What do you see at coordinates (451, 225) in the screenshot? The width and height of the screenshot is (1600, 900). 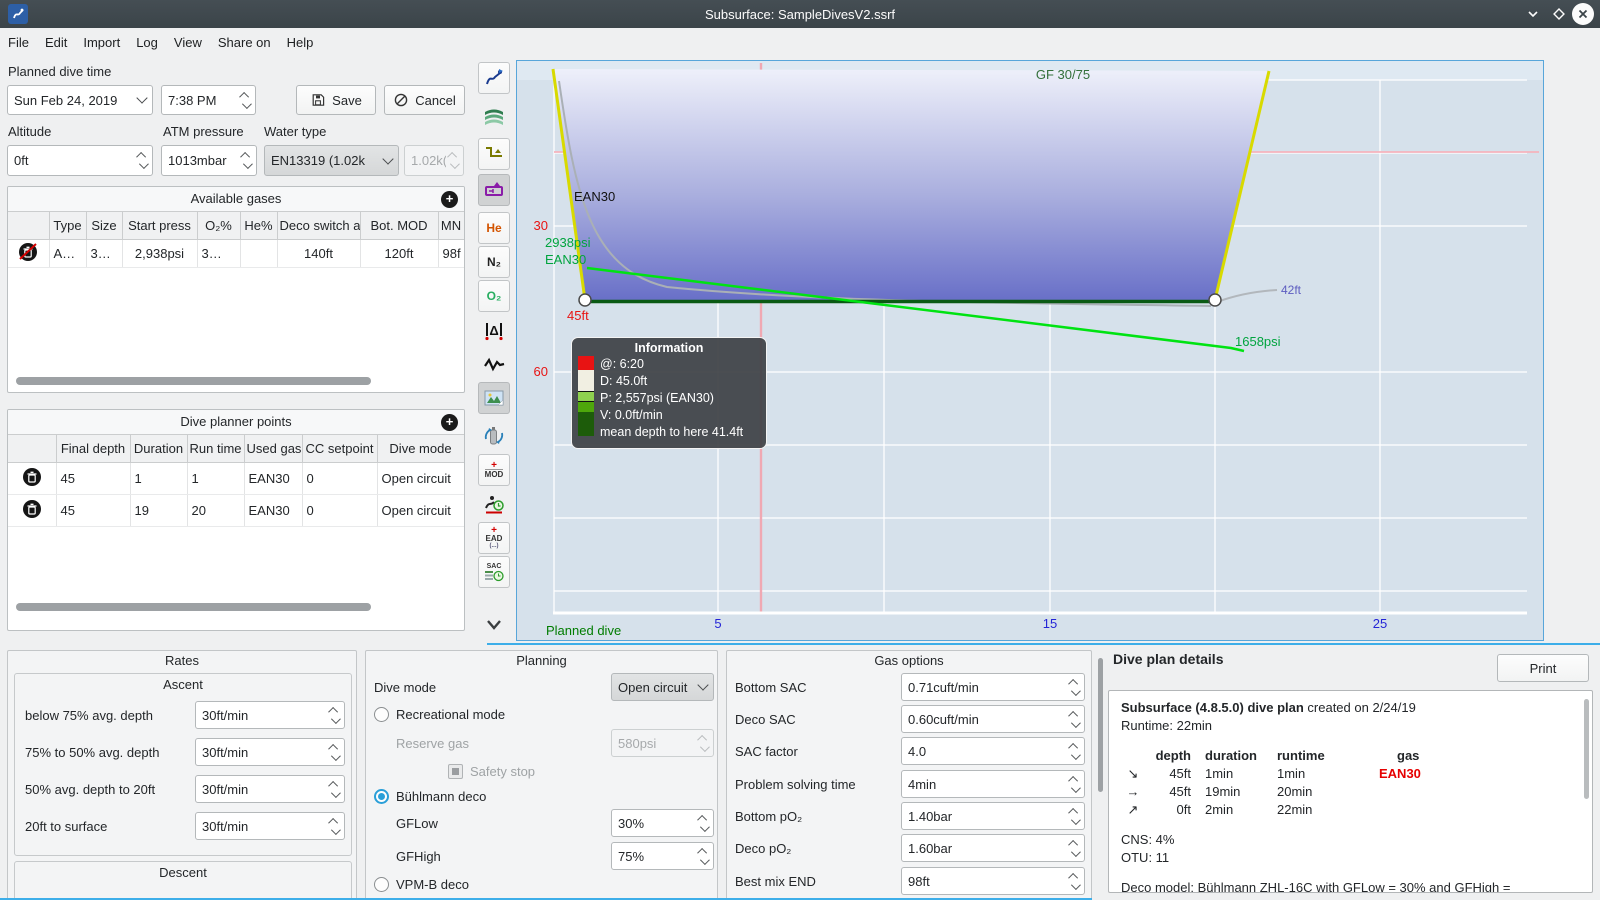 I see `col-mn: MN` at bounding box center [451, 225].